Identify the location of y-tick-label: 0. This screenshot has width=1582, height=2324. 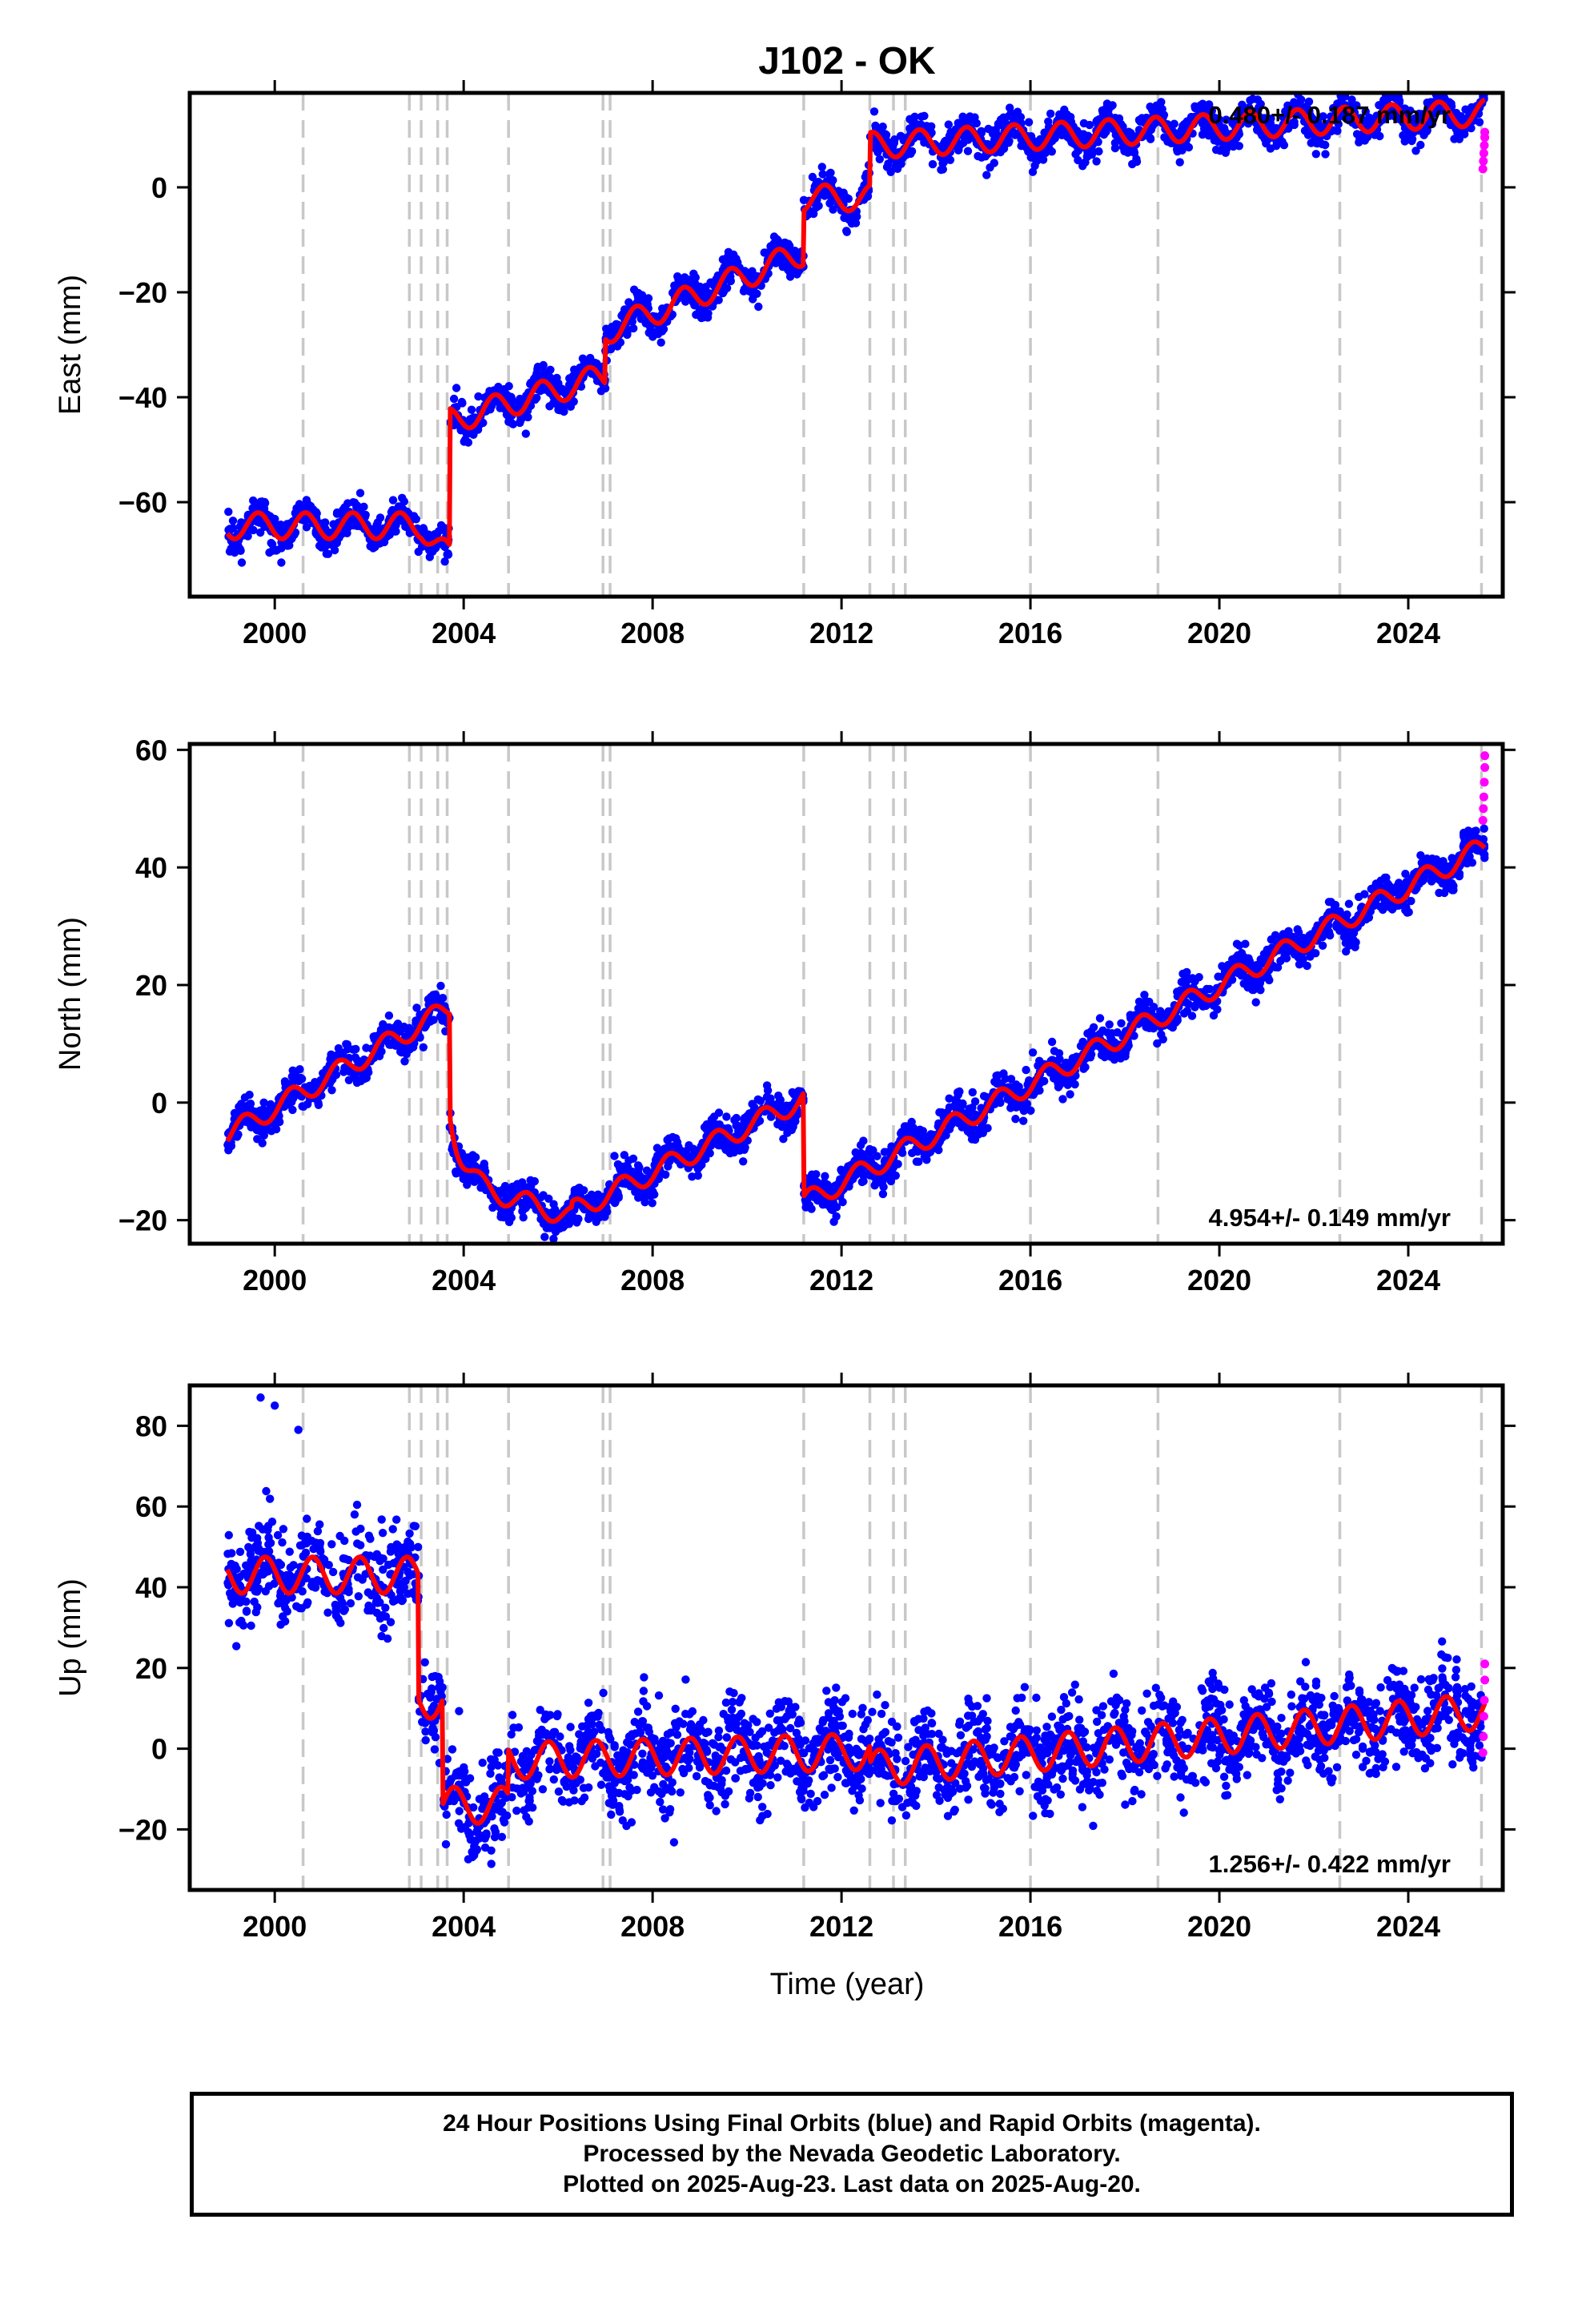
(159, 187).